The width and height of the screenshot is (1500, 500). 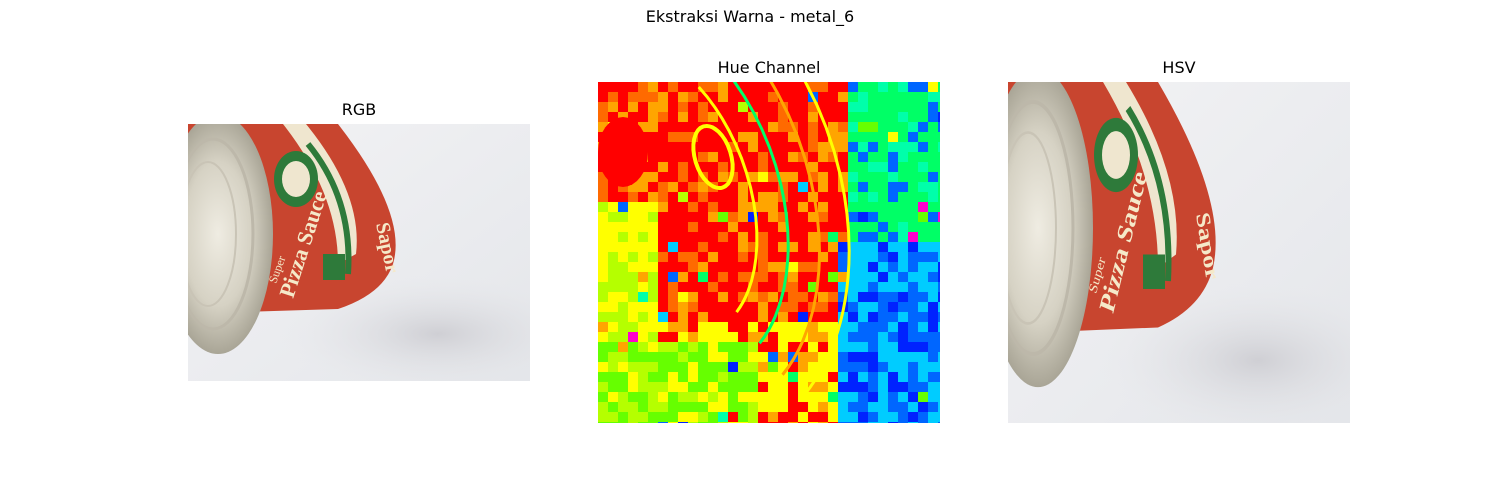 I want to click on hue-panel-title: Hue Channel, so click(x=769, y=67).